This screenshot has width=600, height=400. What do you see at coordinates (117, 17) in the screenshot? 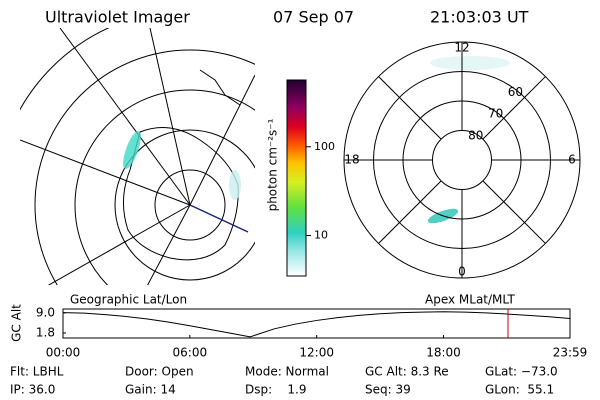
I see `instrument: Ultraviolet Imager` at bounding box center [117, 17].